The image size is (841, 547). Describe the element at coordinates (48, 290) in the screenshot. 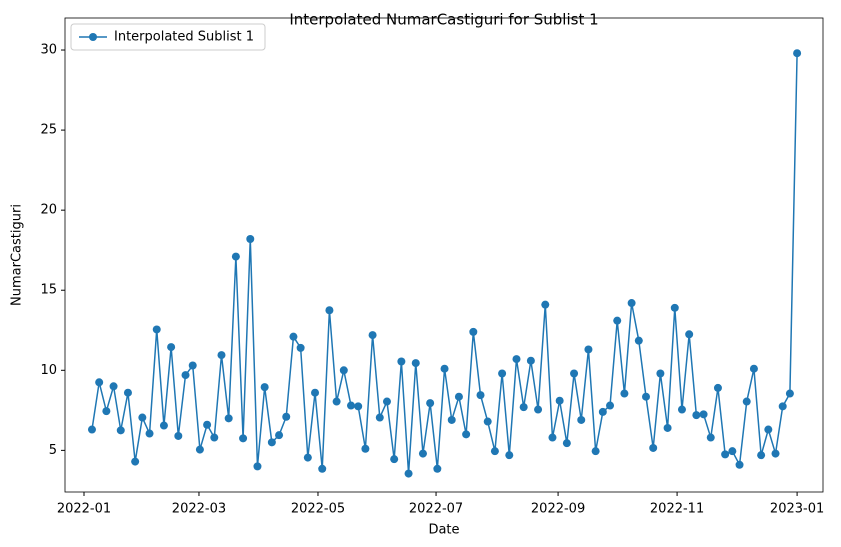

I see `y-tick-label: 15` at that location.